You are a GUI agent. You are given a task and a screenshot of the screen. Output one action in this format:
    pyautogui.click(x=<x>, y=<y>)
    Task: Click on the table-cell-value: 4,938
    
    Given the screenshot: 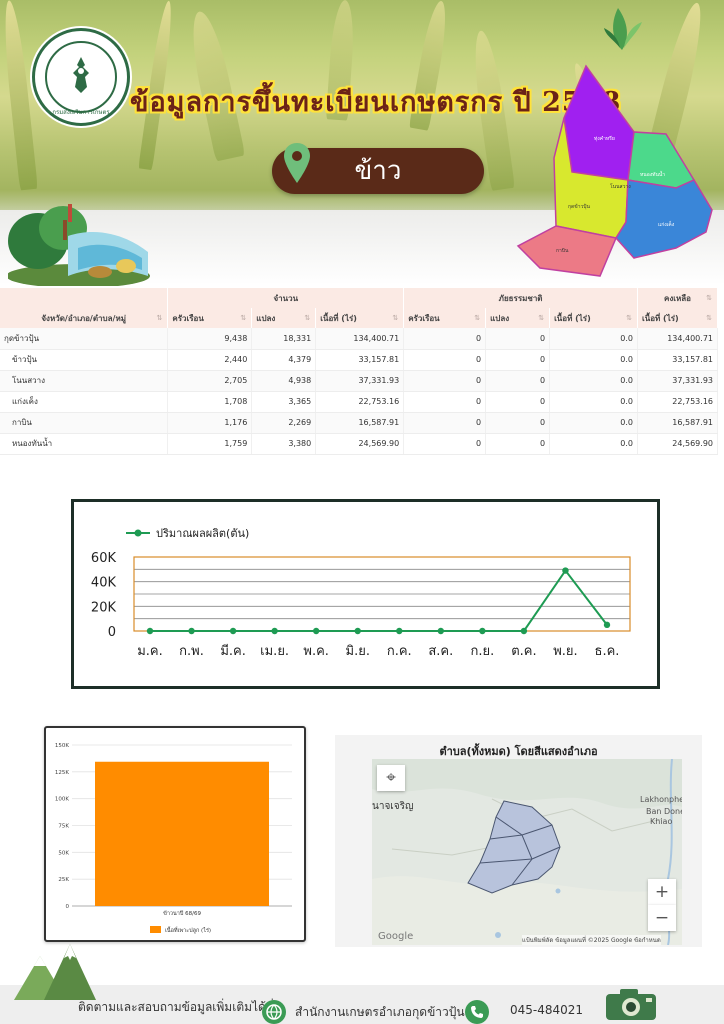 What is the action you would take?
    pyautogui.click(x=284, y=381)
    